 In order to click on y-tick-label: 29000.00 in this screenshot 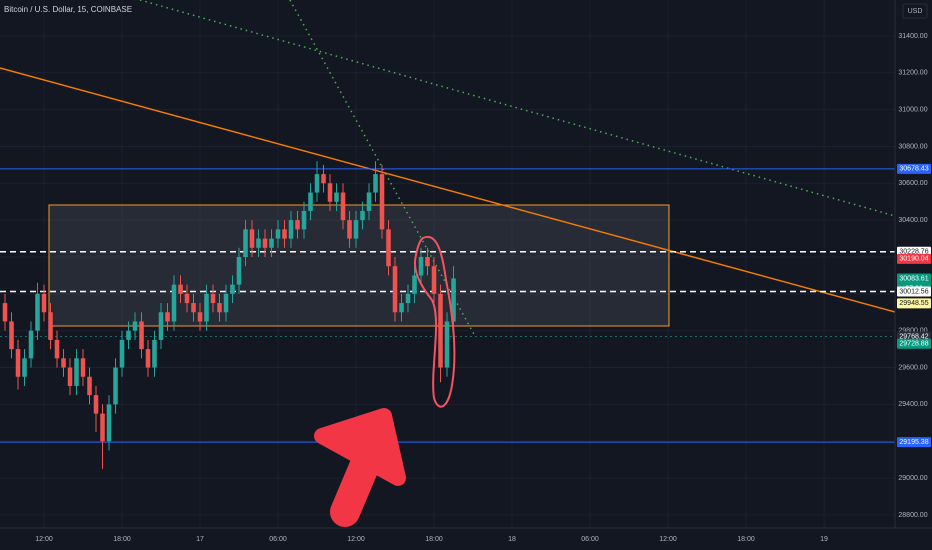, I will do `click(912, 478)`.